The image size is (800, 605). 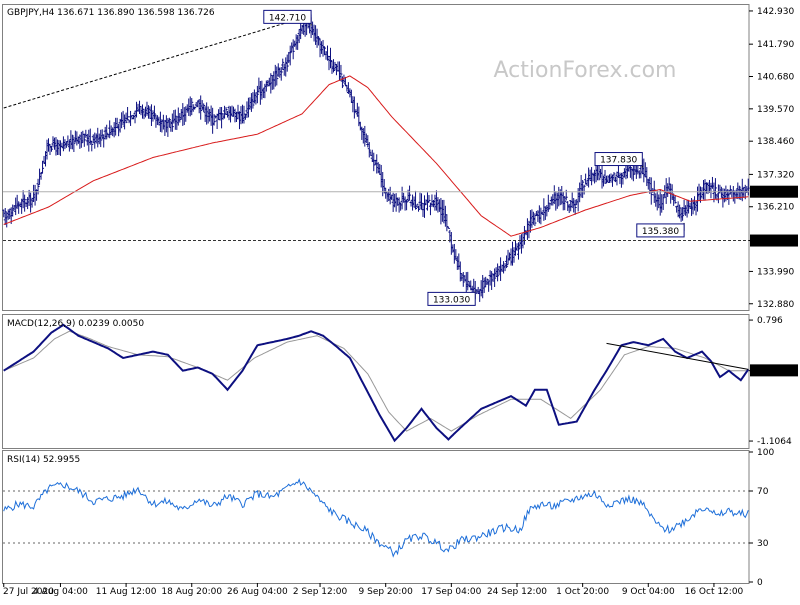 I want to click on price-y-tick-label: 138.460, so click(x=775, y=142).